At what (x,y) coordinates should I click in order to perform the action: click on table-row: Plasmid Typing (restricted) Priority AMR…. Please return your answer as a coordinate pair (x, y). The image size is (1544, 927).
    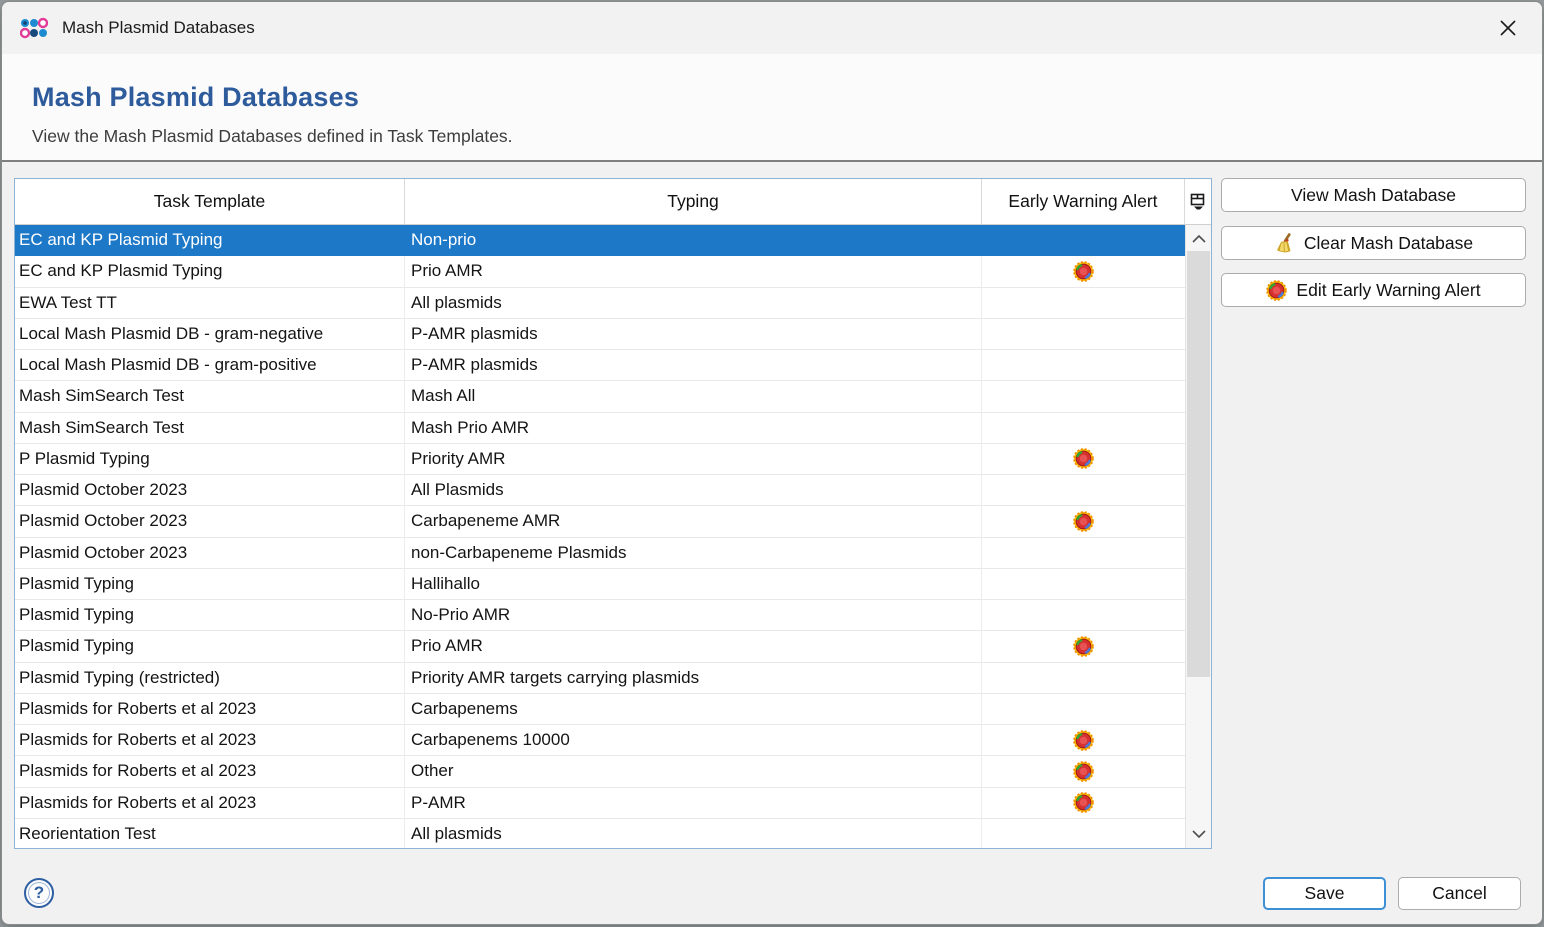
    Looking at the image, I should click on (600, 678).